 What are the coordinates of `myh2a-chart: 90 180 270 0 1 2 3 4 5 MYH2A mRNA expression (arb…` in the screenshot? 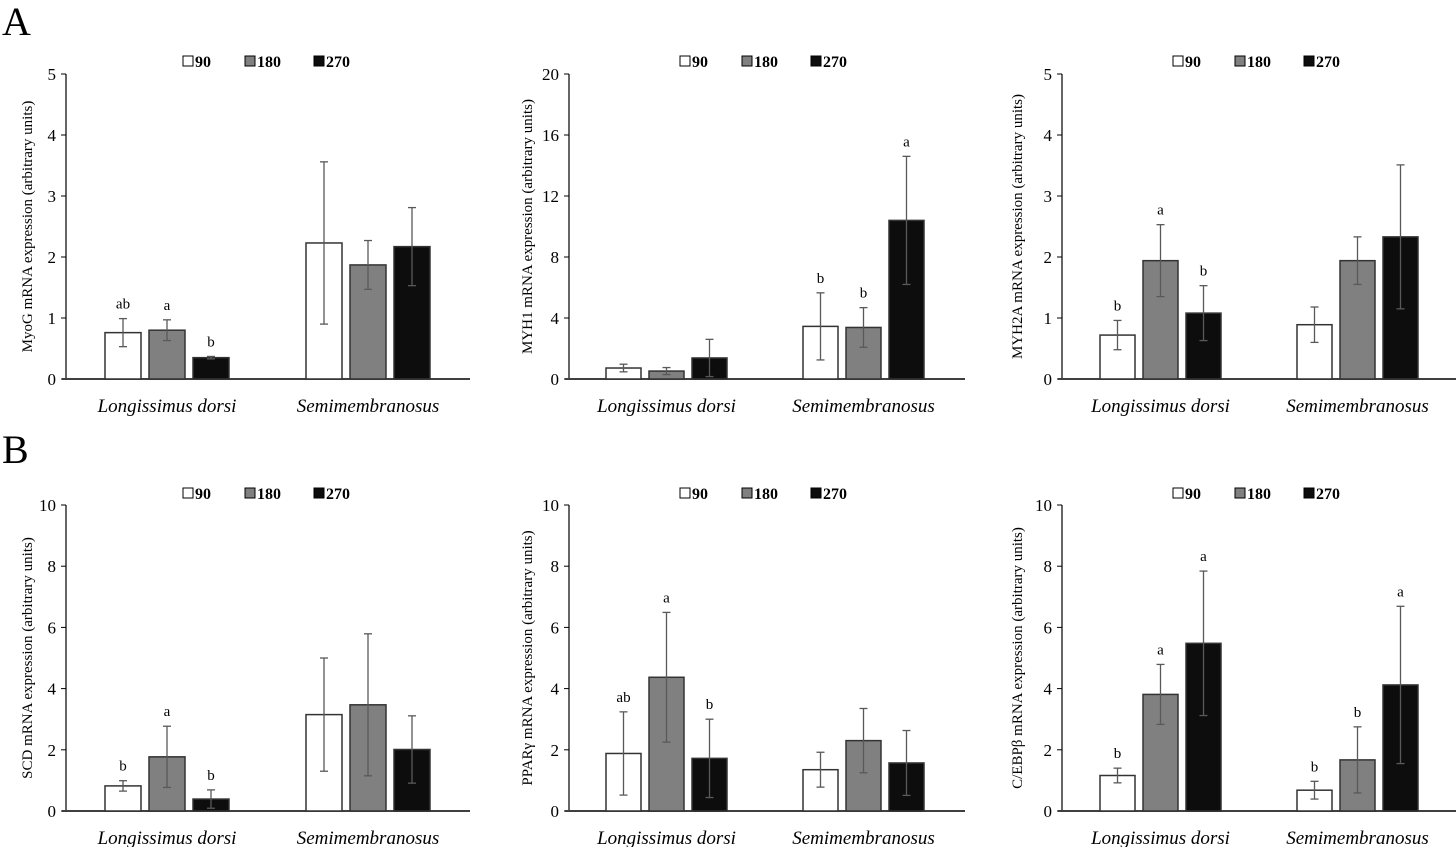 It's located at (1233, 235).